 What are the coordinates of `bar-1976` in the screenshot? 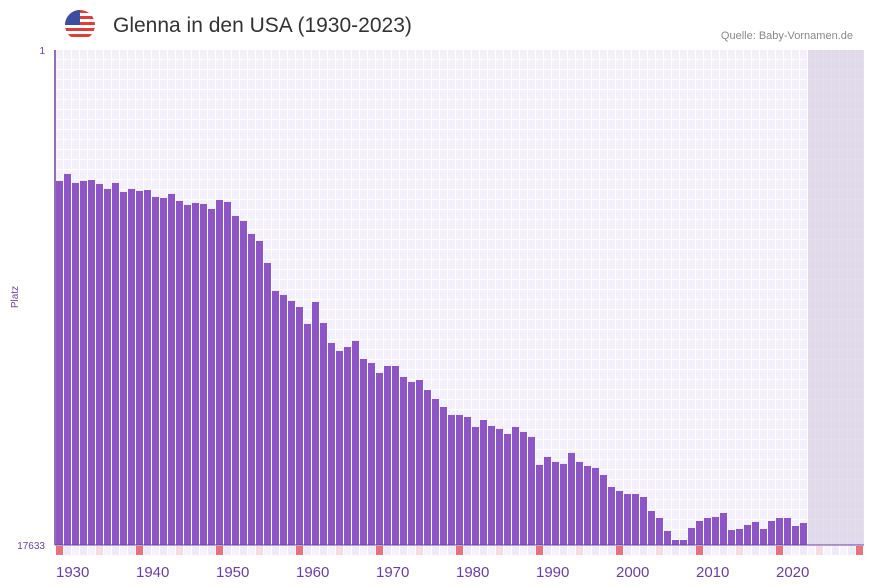 It's located at (427, 467).